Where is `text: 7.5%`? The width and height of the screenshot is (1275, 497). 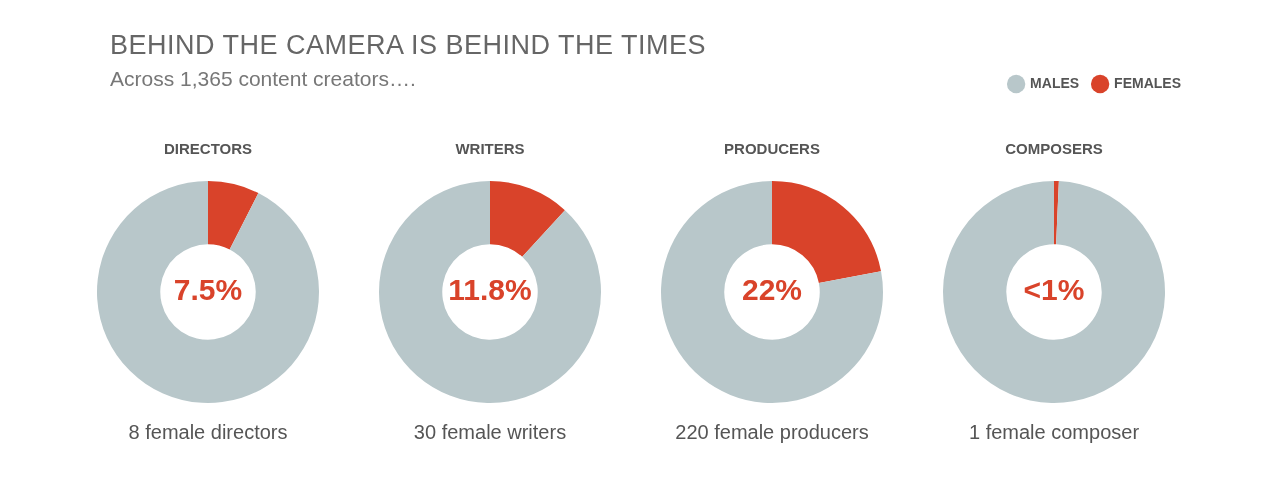
text: 7.5% is located at coordinates (208, 290).